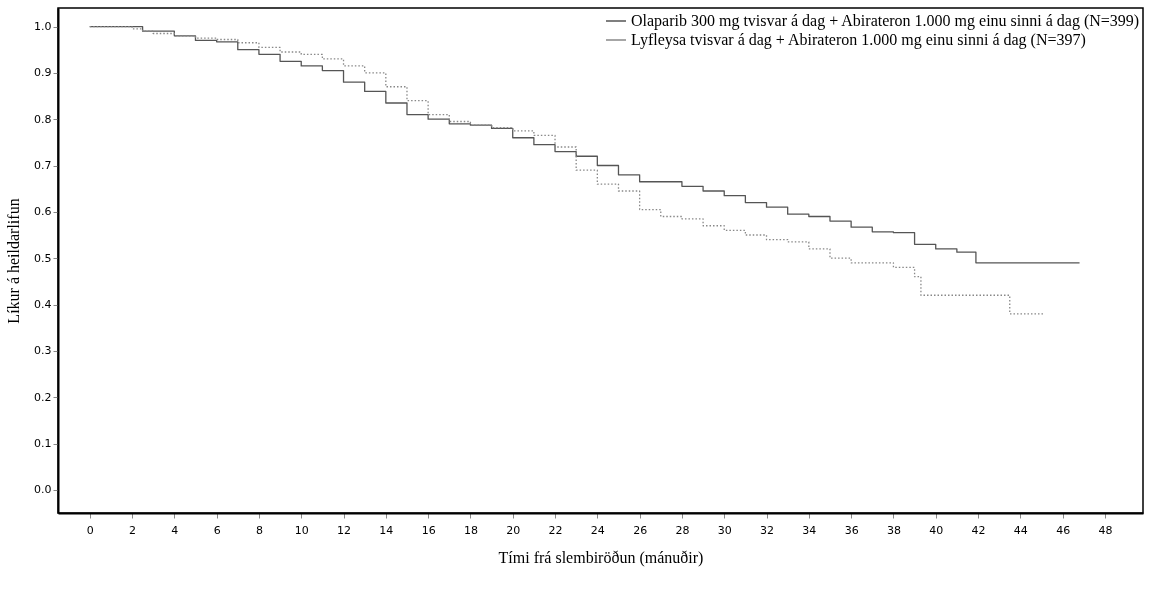 The image size is (1168, 602). Describe the element at coordinates (893, 530) in the screenshot. I see `x-tick-label: 38` at that location.